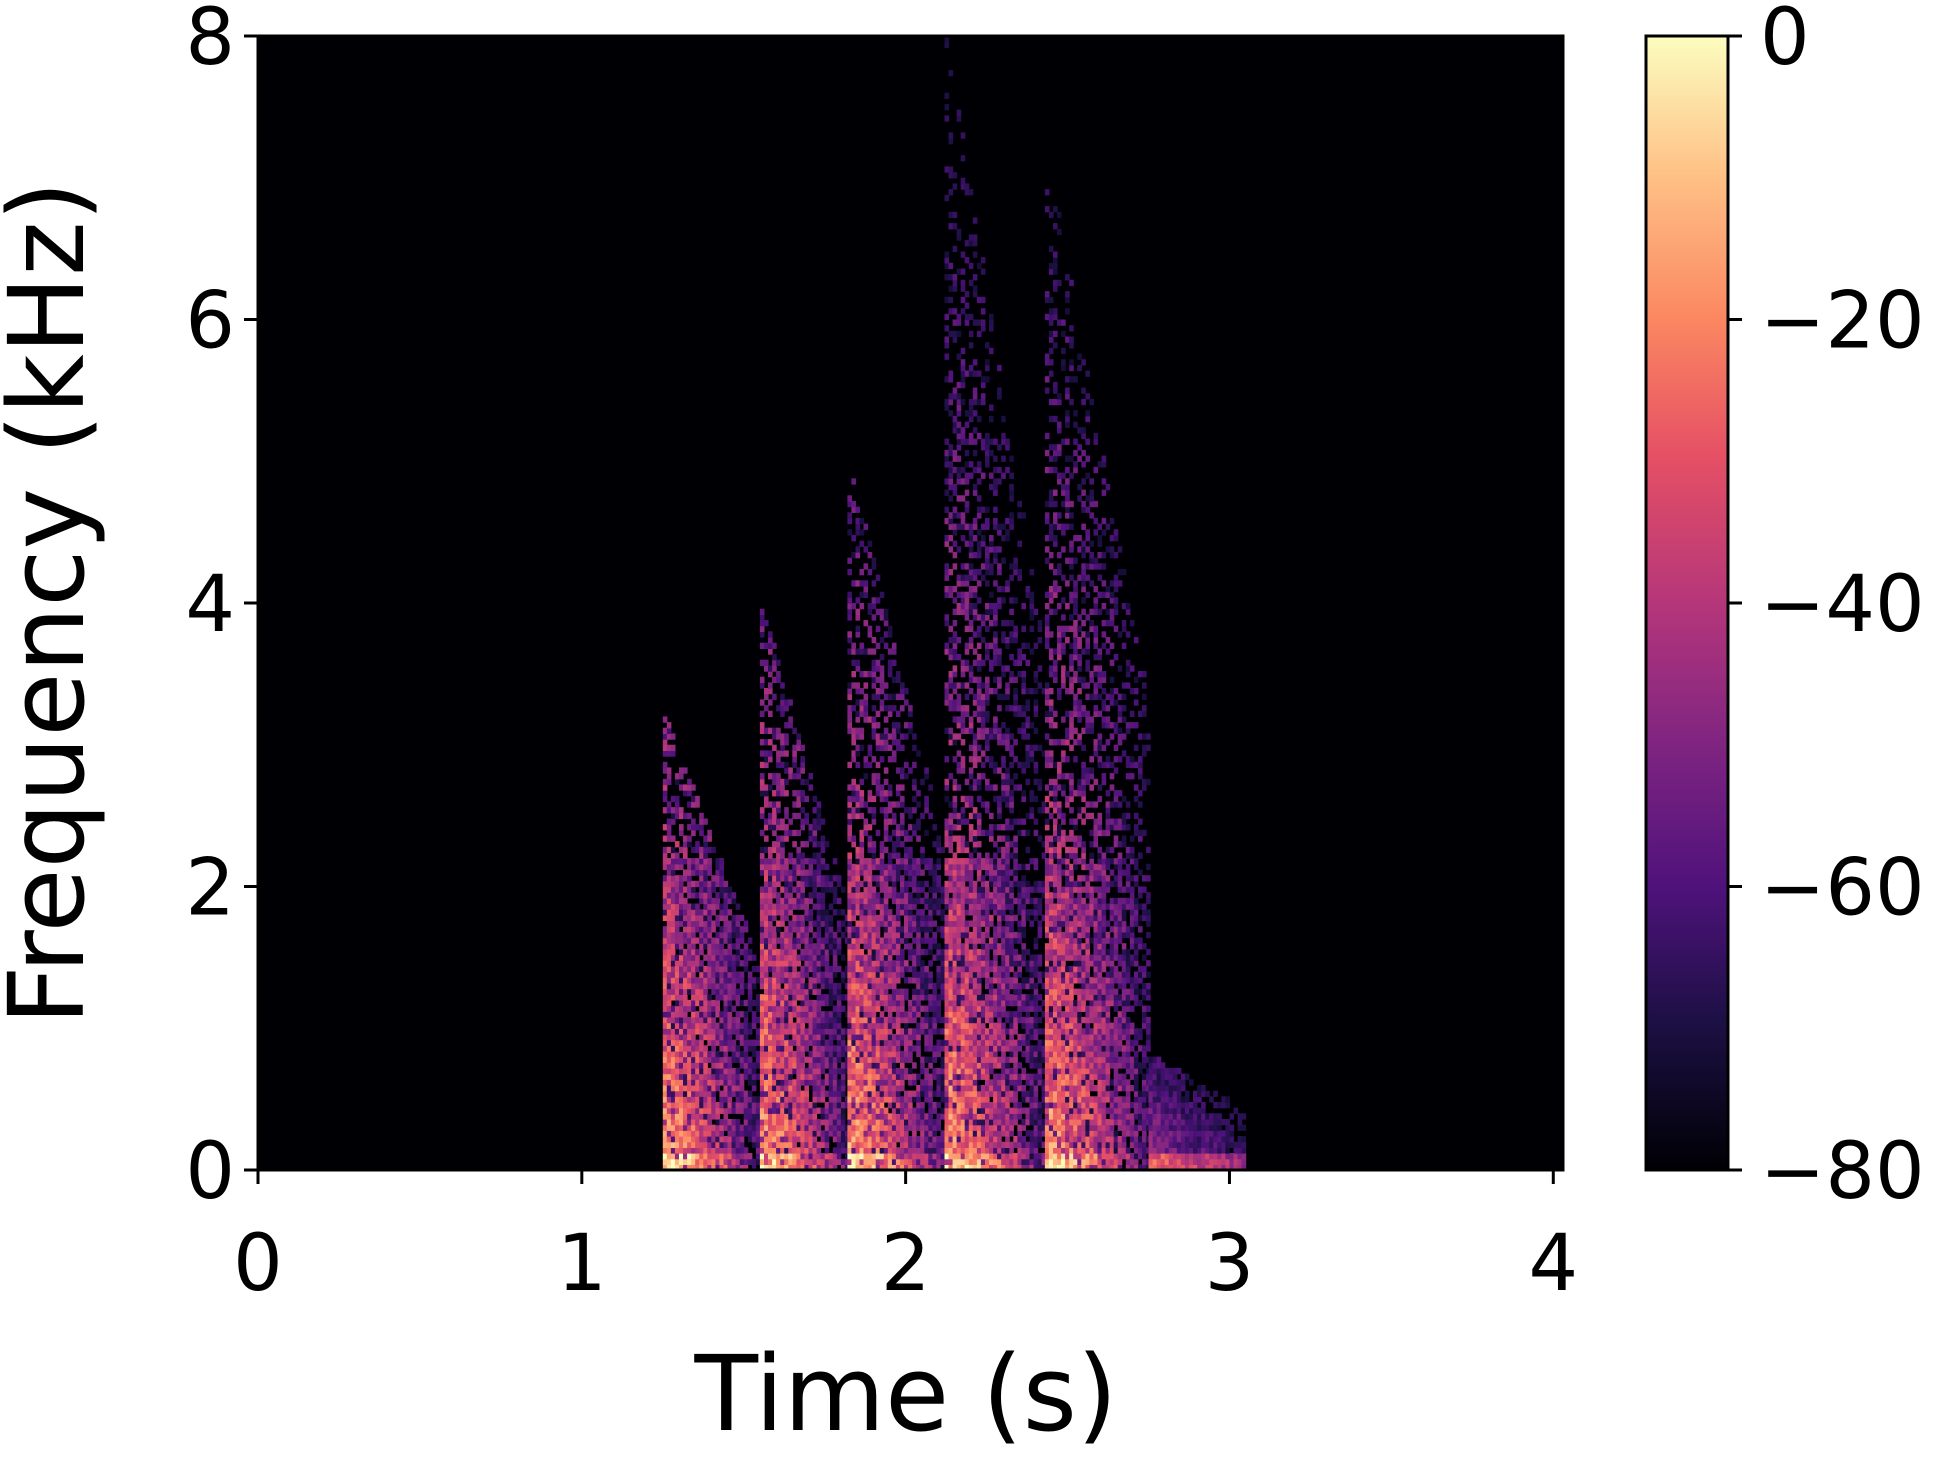 The width and height of the screenshot is (1955, 1458). What do you see at coordinates (54, 603) in the screenshot?
I see `y-axis-label: Frequency (kHz)` at bounding box center [54, 603].